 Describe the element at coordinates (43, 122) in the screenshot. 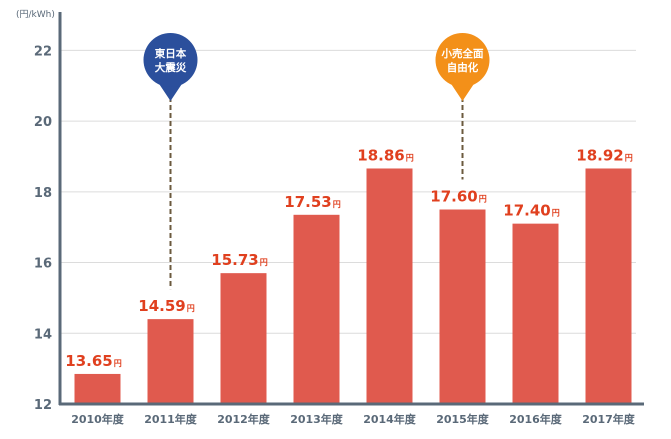

I see `y-tick-label: 20` at that location.